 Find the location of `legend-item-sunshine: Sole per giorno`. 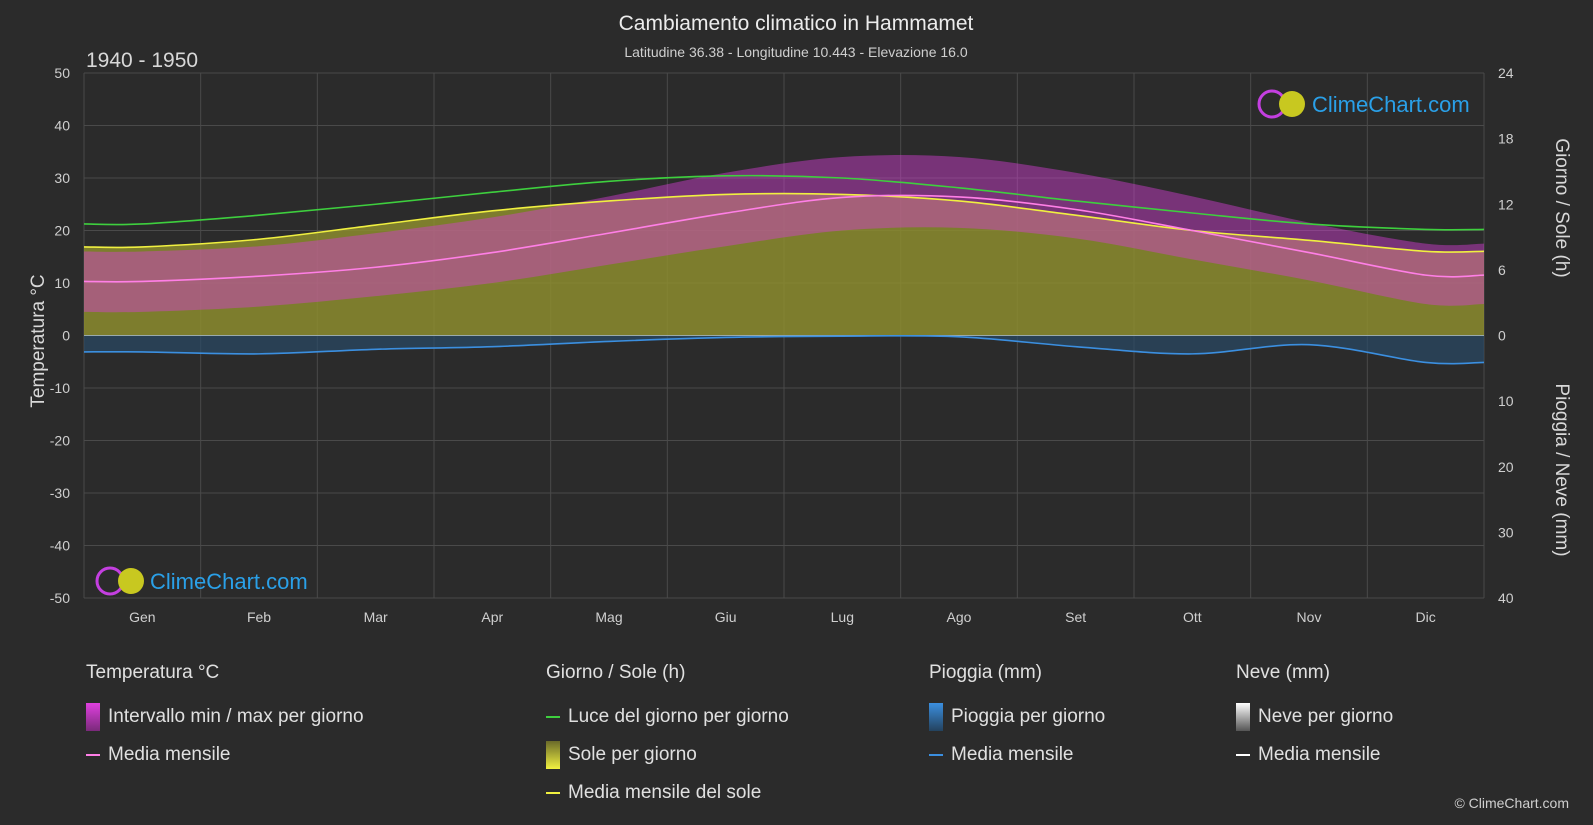

legend-item-sunshine: Sole per giorno is located at coordinates (667, 755).